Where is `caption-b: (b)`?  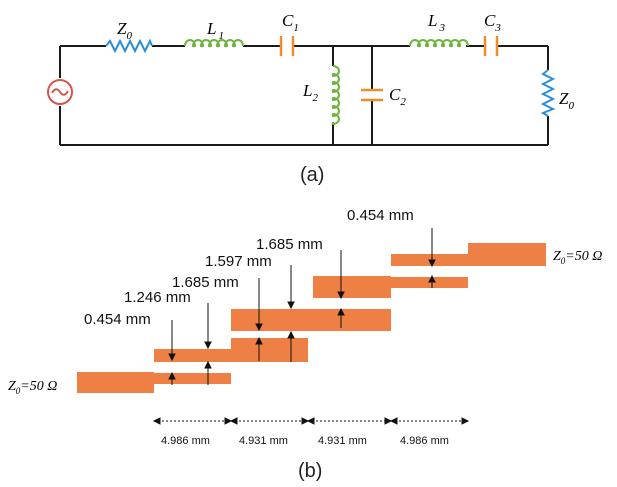
caption-b: (b) is located at coordinates (310, 471).